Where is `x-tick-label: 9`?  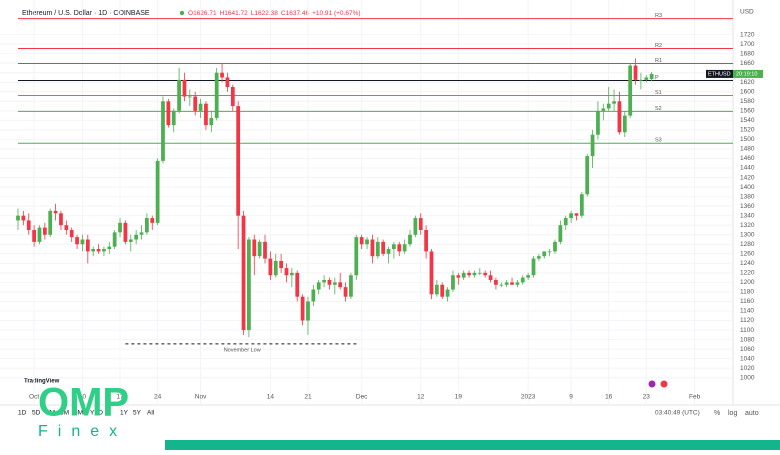 x-tick-label: 9 is located at coordinates (571, 397).